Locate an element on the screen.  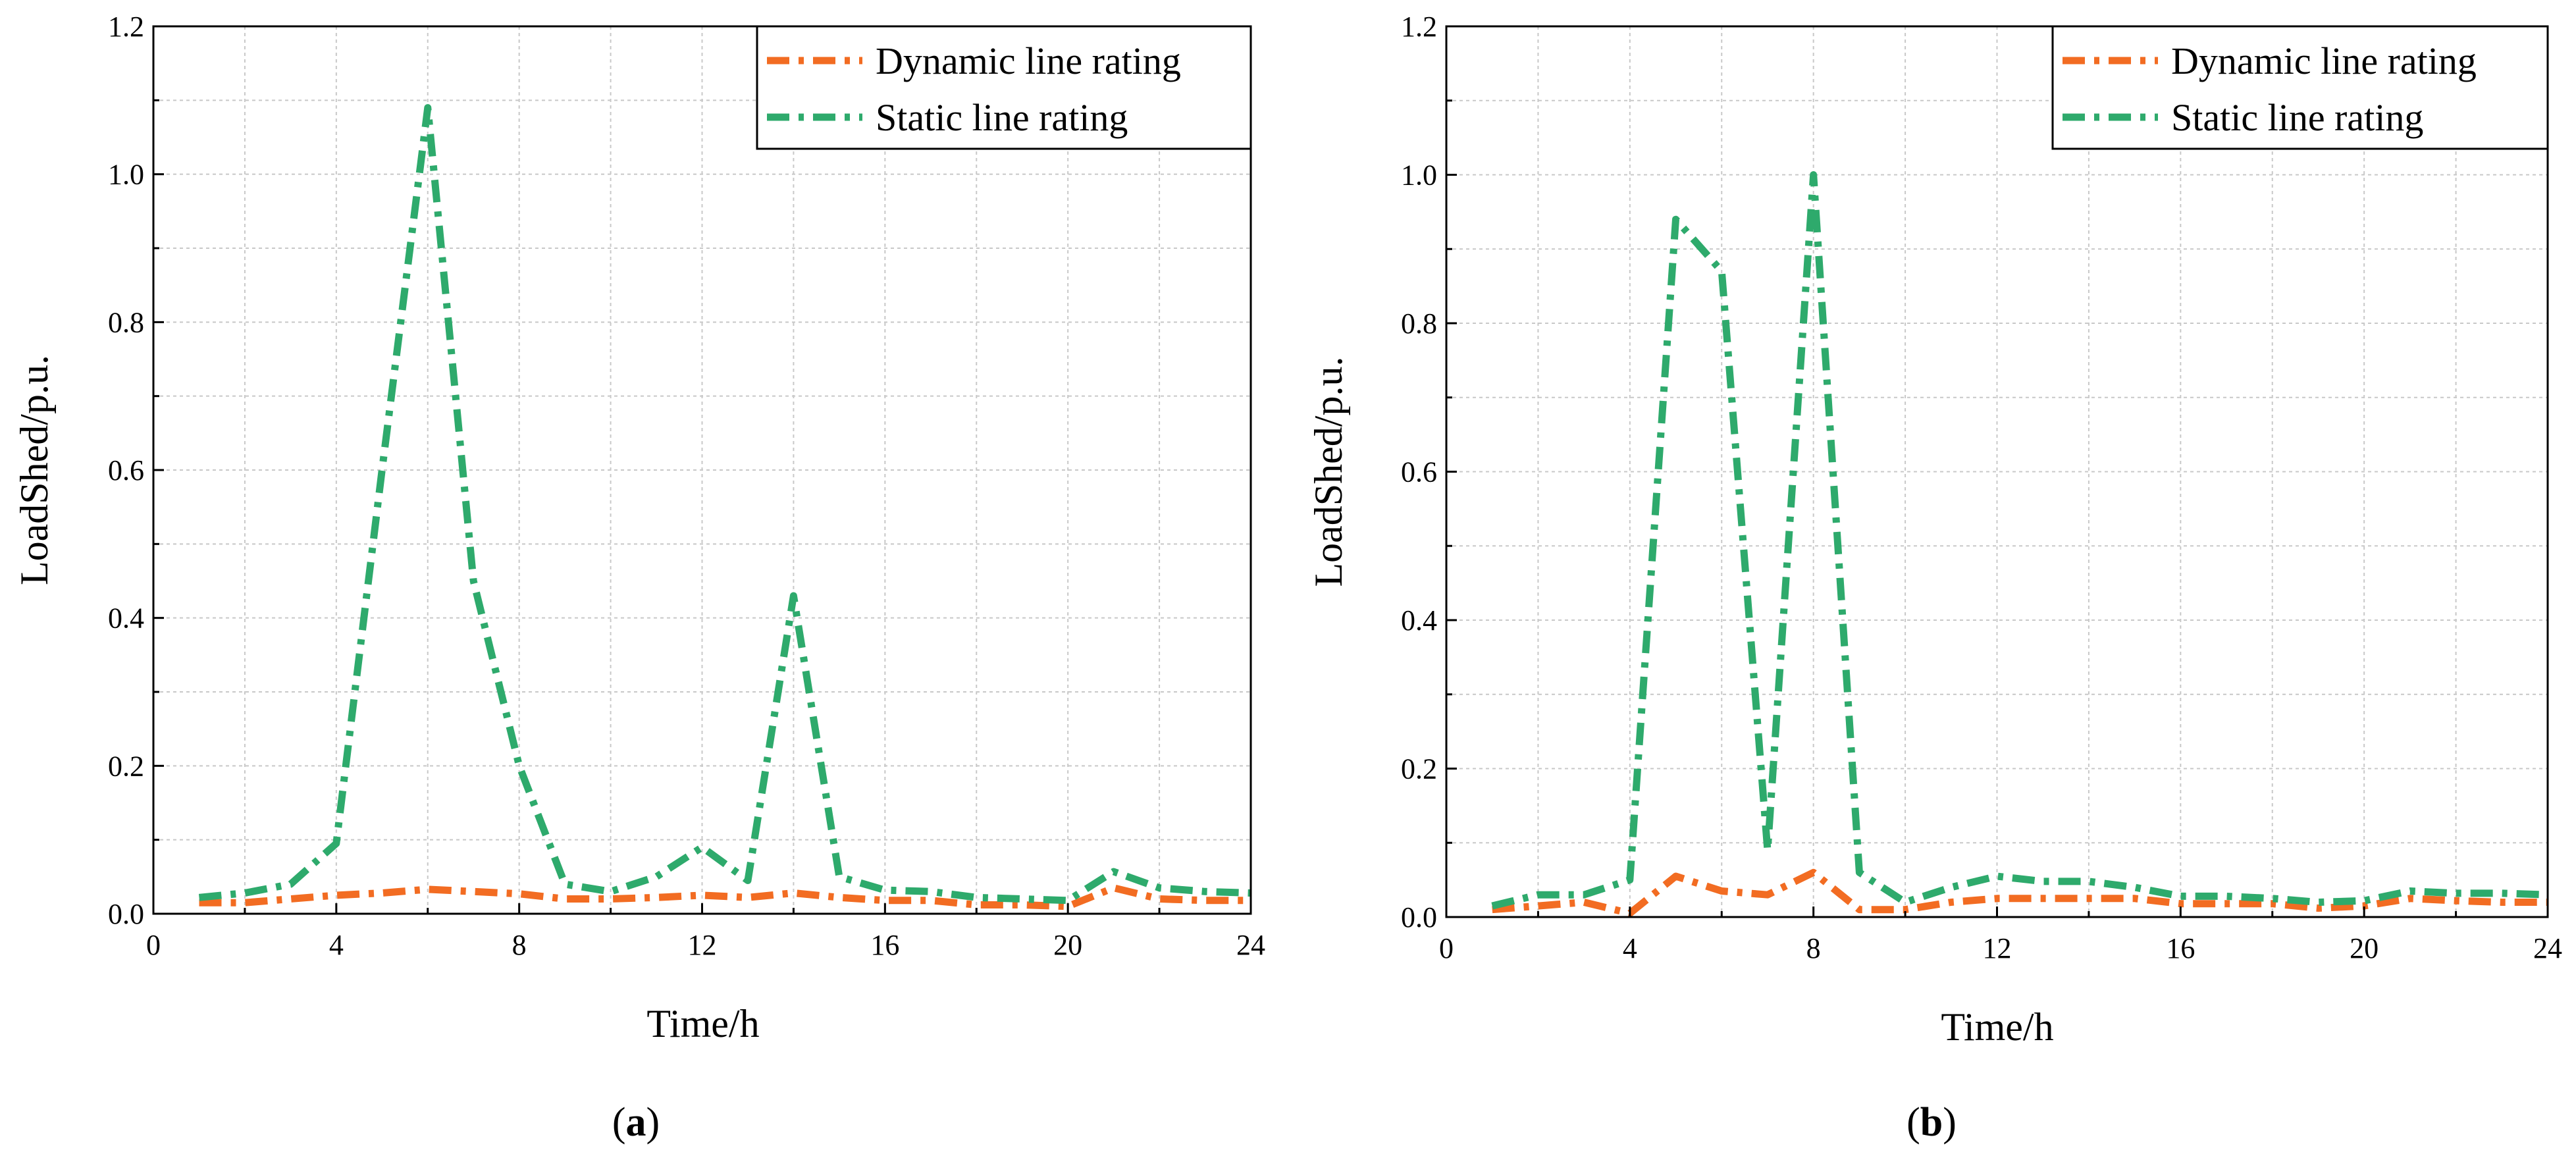
caption-letter: b is located at coordinates (1931, 1122).